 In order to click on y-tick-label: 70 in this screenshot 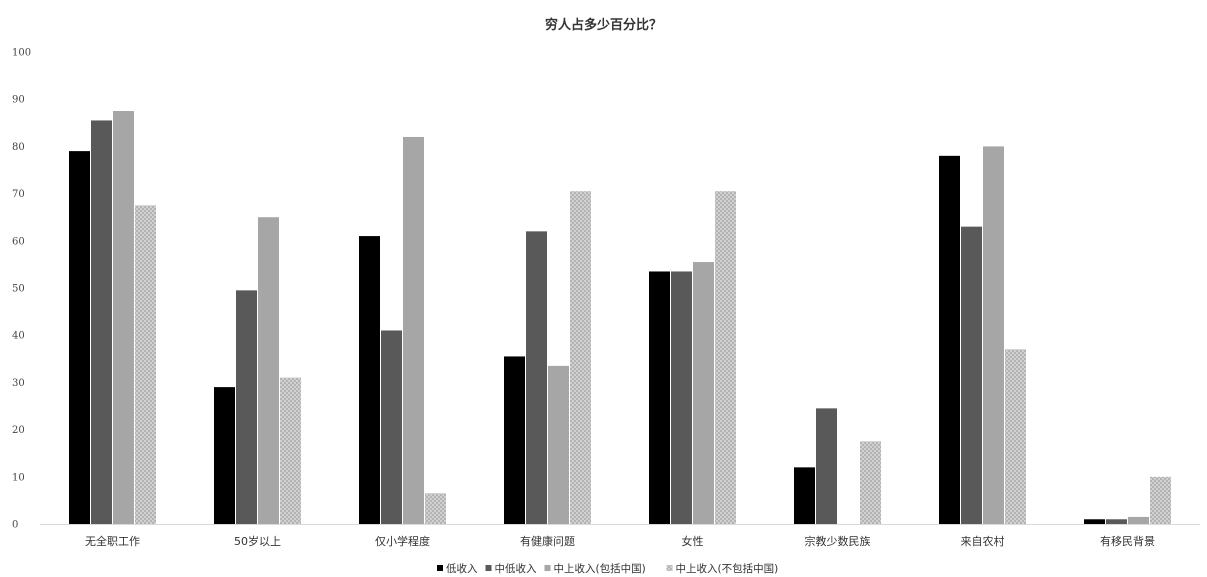, I will do `click(18, 194)`.